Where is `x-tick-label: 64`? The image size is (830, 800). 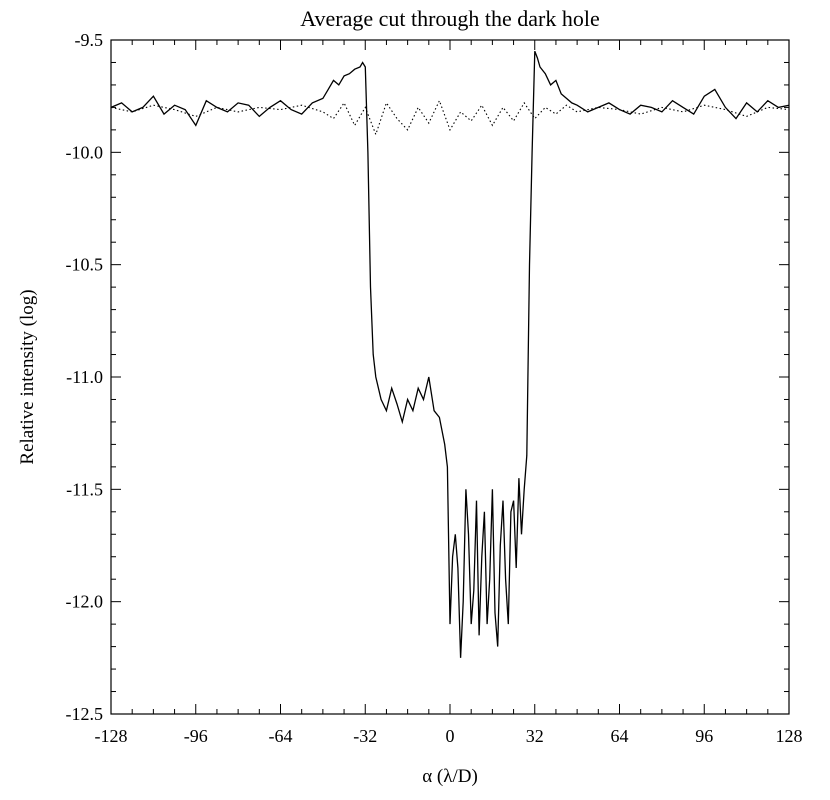 x-tick-label: 64 is located at coordinates (620, 736).